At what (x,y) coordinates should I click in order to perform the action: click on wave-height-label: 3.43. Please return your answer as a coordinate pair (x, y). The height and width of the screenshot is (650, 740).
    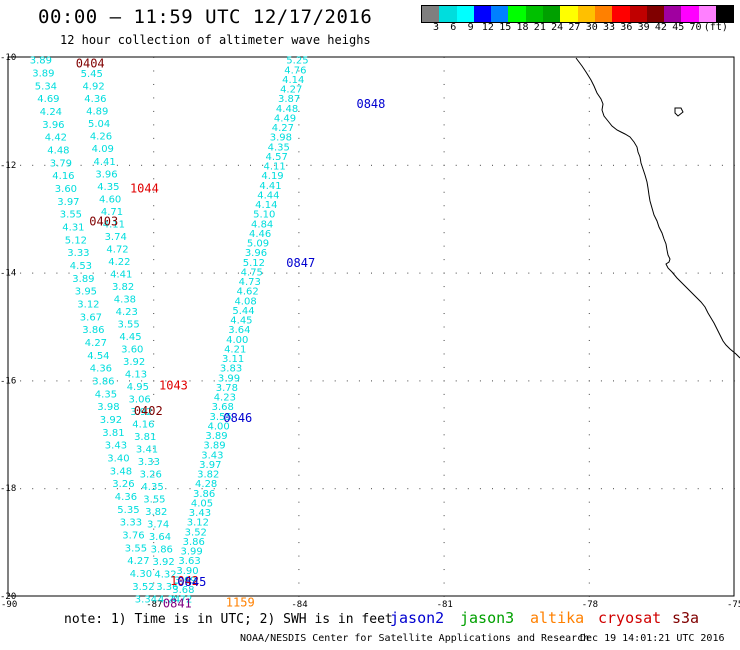
    Looking at the image, I should click on (116, 446).